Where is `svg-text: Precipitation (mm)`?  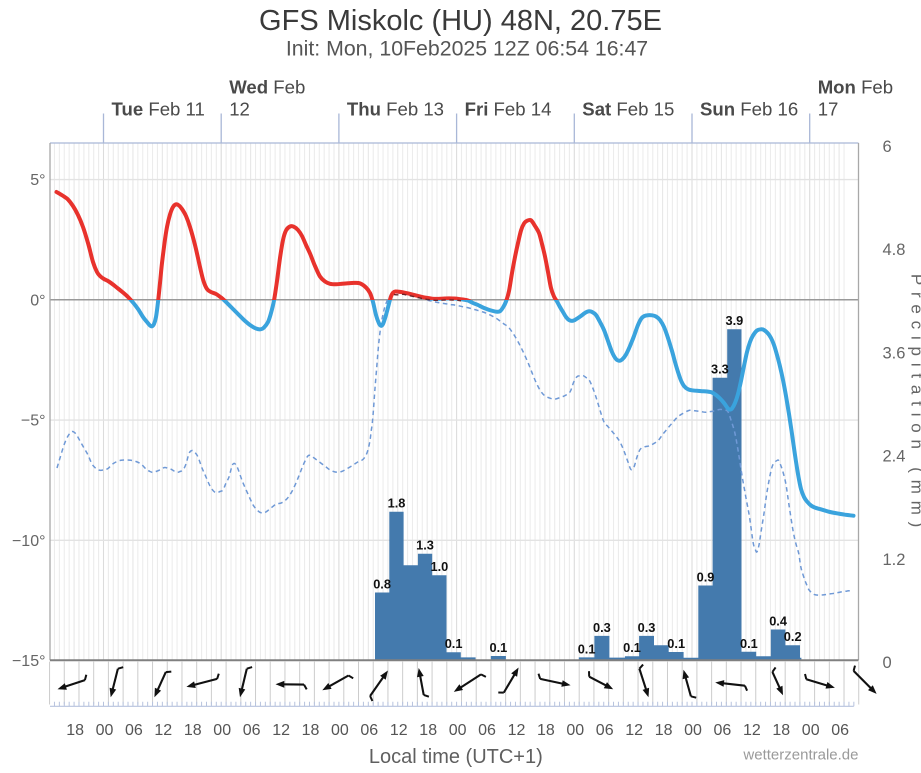
svg-text: Precipitation (mm) is located at coordinates (914, 404).